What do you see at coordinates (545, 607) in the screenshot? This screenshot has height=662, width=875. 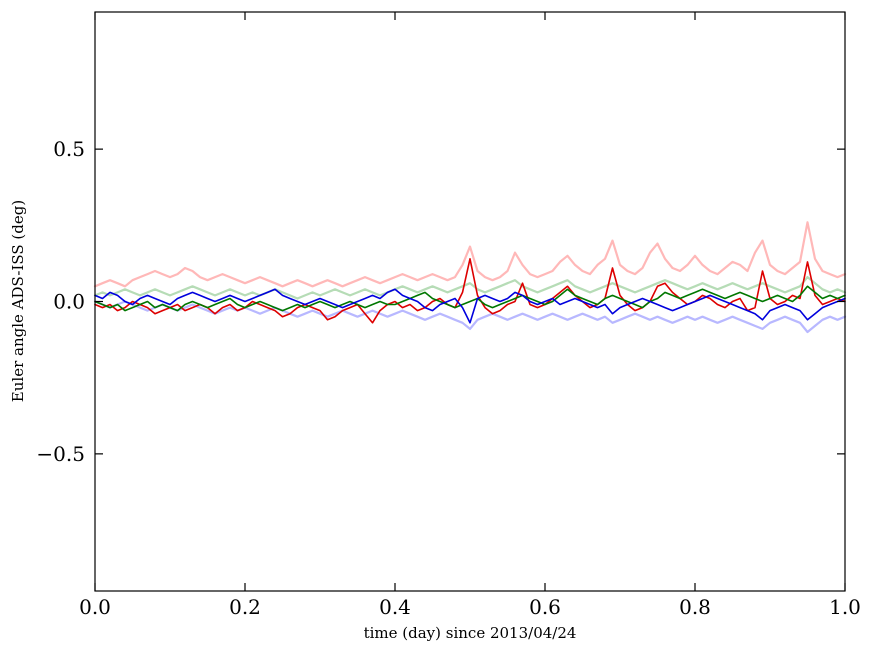 I see `x-tick-label: 0.6` at bounding box center [545, 607].